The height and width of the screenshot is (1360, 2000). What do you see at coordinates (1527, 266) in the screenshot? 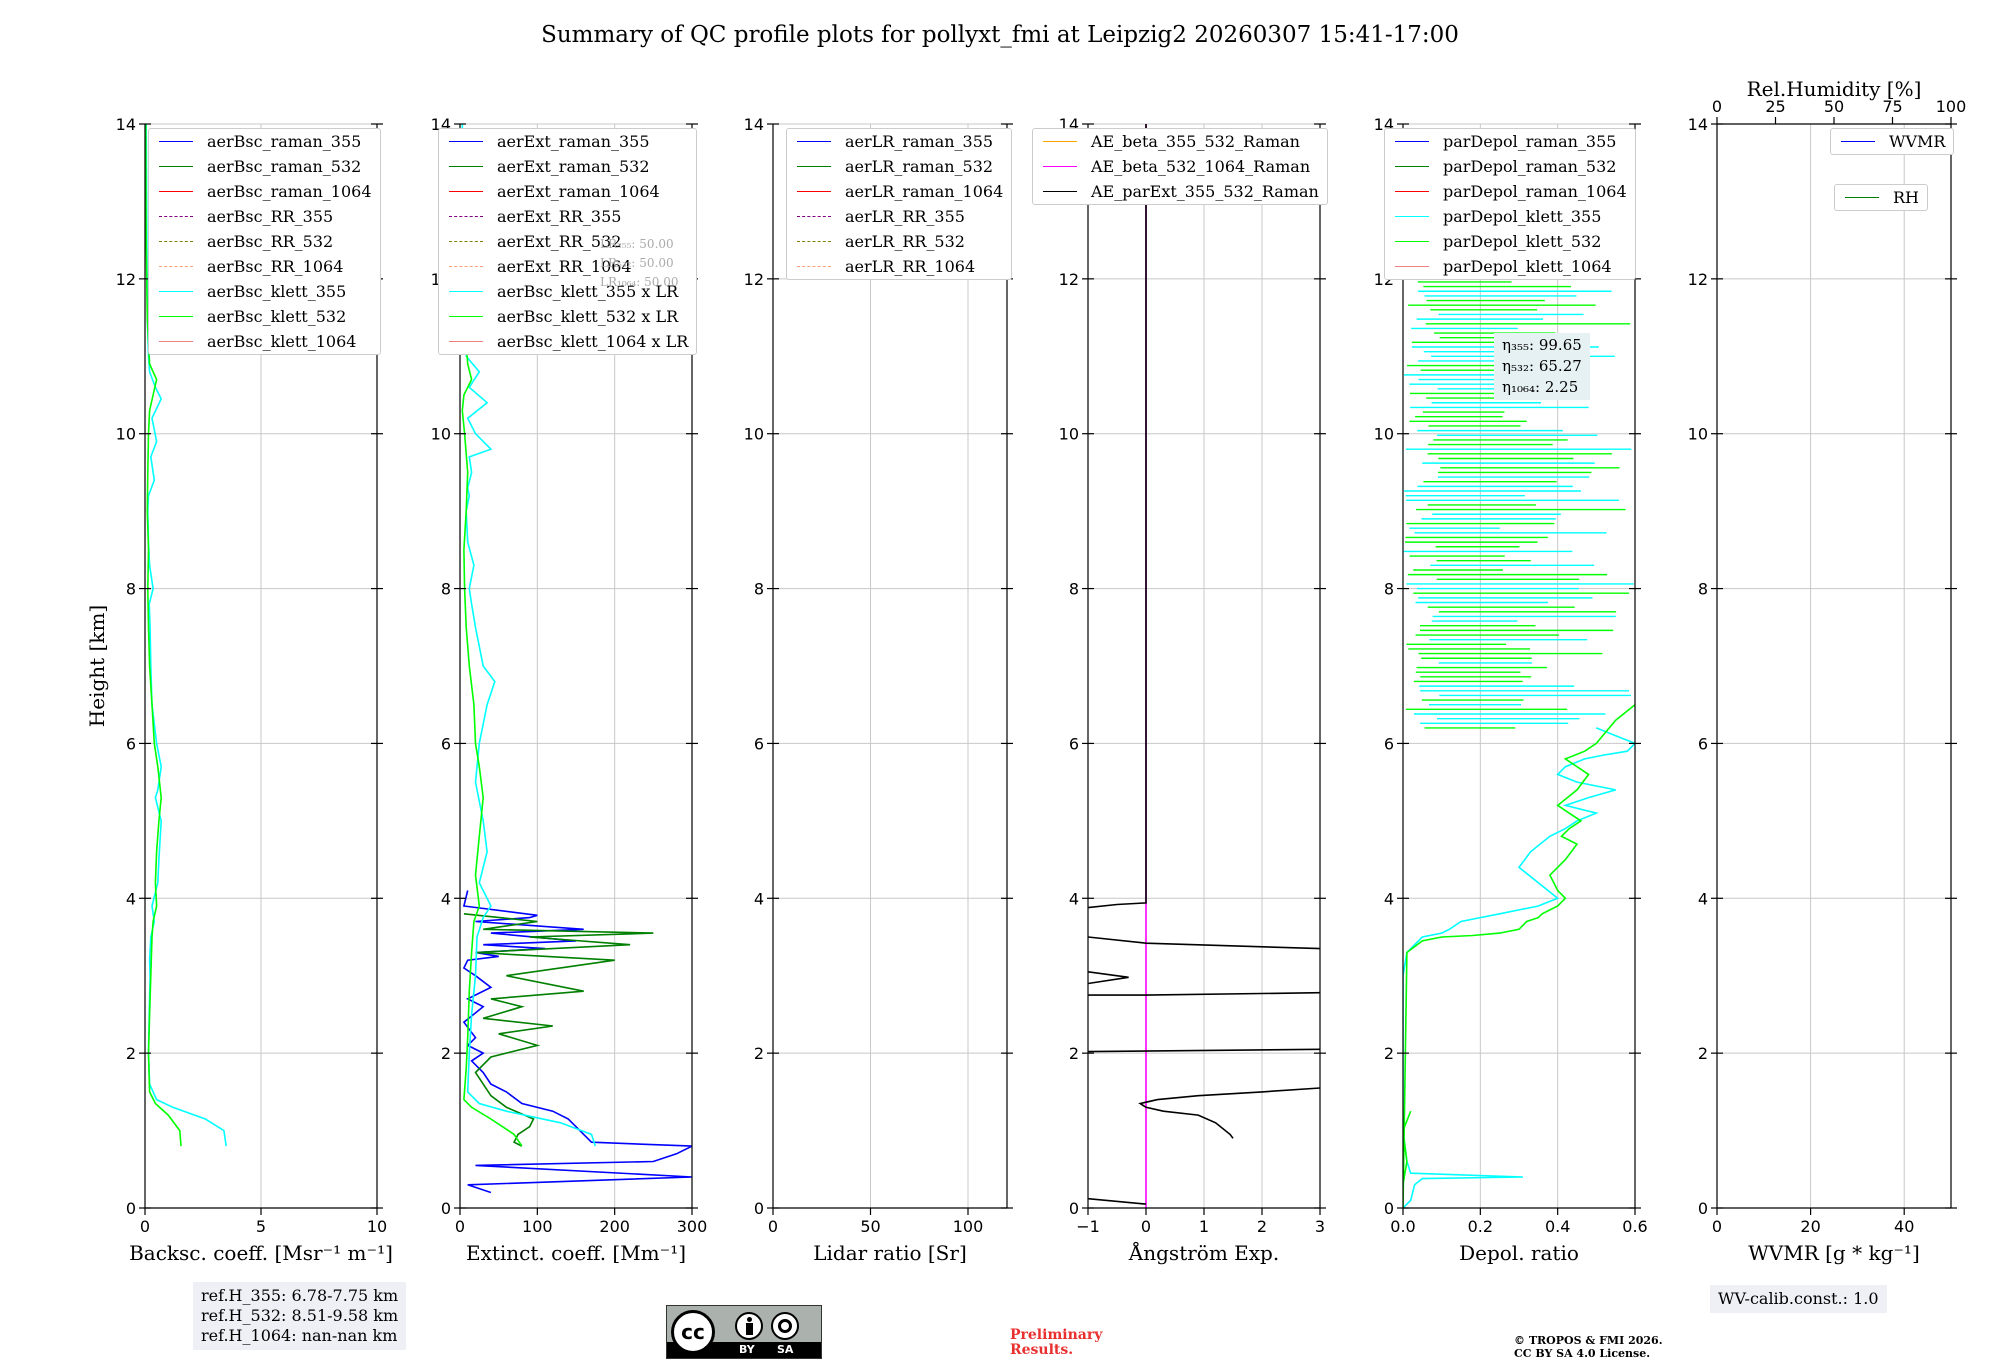
I see `legend-label: parDepol_klett_1064` at bounding box center [1527, 266].